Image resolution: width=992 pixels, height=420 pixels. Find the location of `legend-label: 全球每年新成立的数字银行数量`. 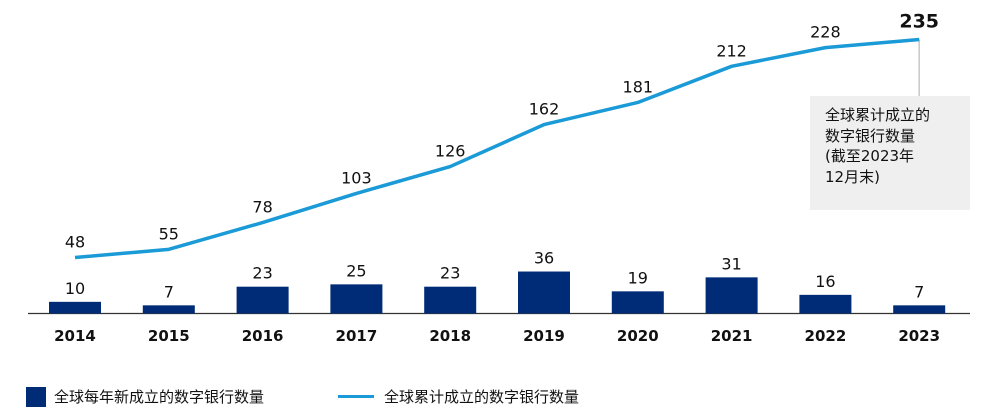

legend-label: 全球每年新成立的数字银行数量 is located at coordinates (159, 397).